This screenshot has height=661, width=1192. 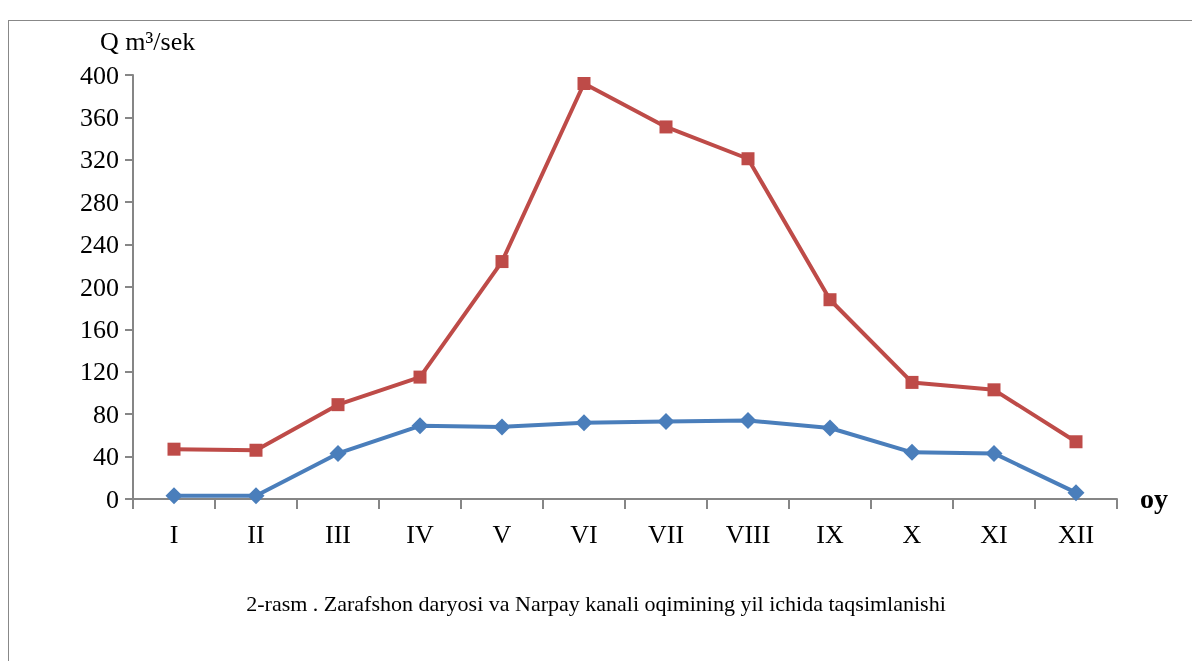 I want to click on y-tick-label: 280, so click(x=99, y=202).